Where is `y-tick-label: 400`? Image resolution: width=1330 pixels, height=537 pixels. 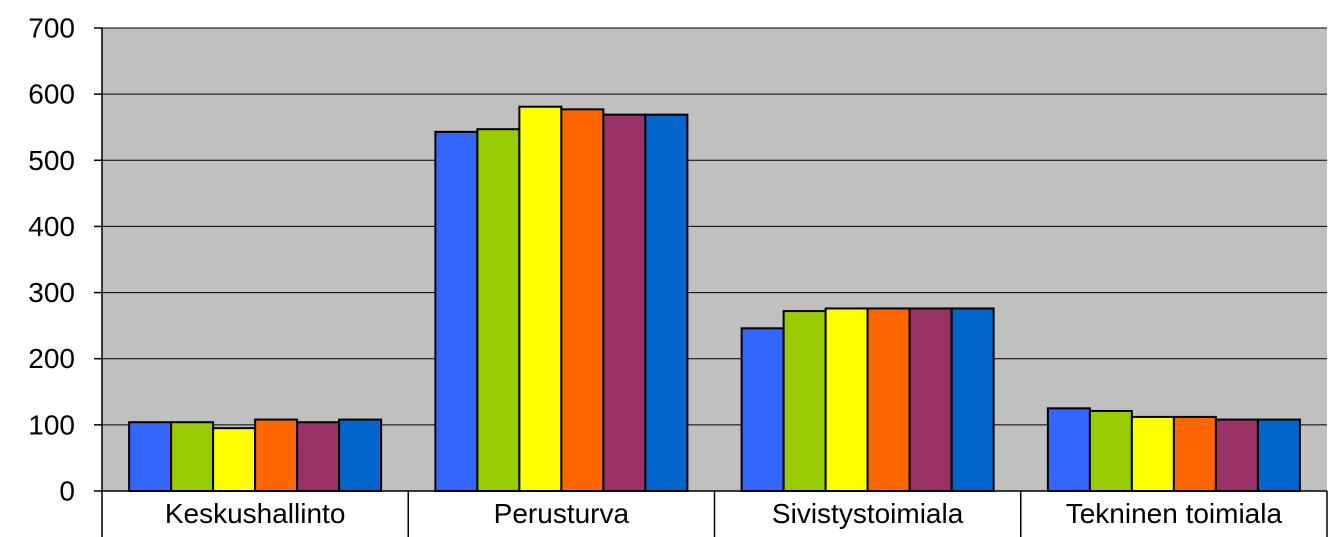
y-tick-label: 400 is located at coordinates (51, 226).